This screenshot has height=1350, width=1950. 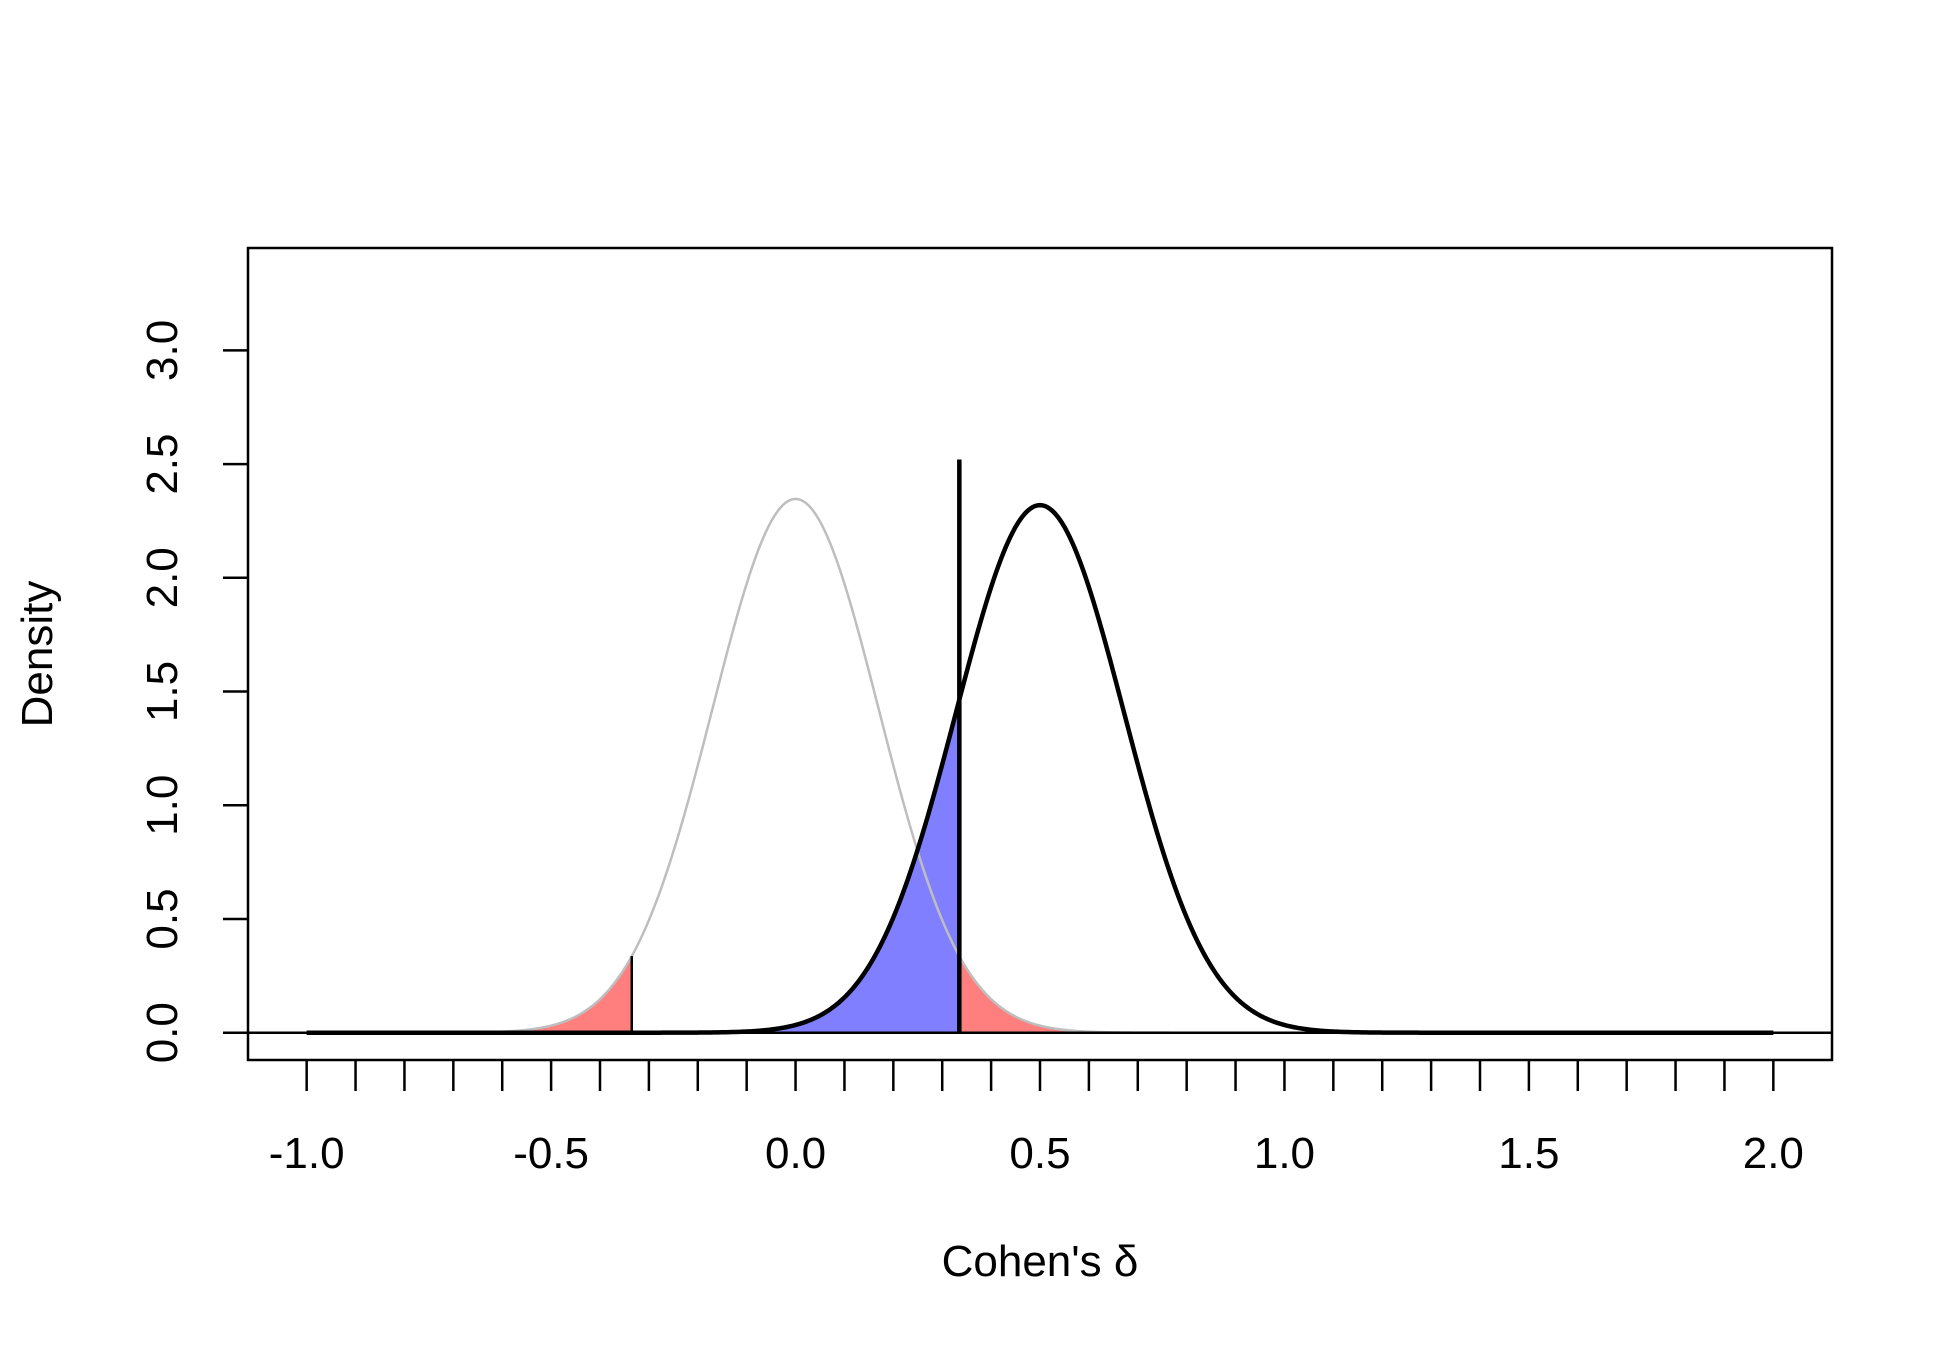 What do you see at coordinates (162, 805) in the screenshot?
I see `y-tick-label: 1.0` at bounding box center [162, 805].